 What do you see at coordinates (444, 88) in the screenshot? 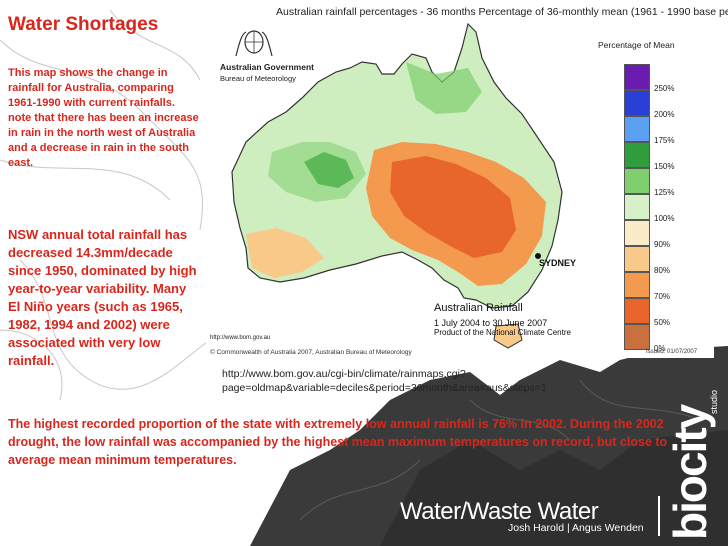
I see `north-light-green-region` at bounding box center [444, 88].